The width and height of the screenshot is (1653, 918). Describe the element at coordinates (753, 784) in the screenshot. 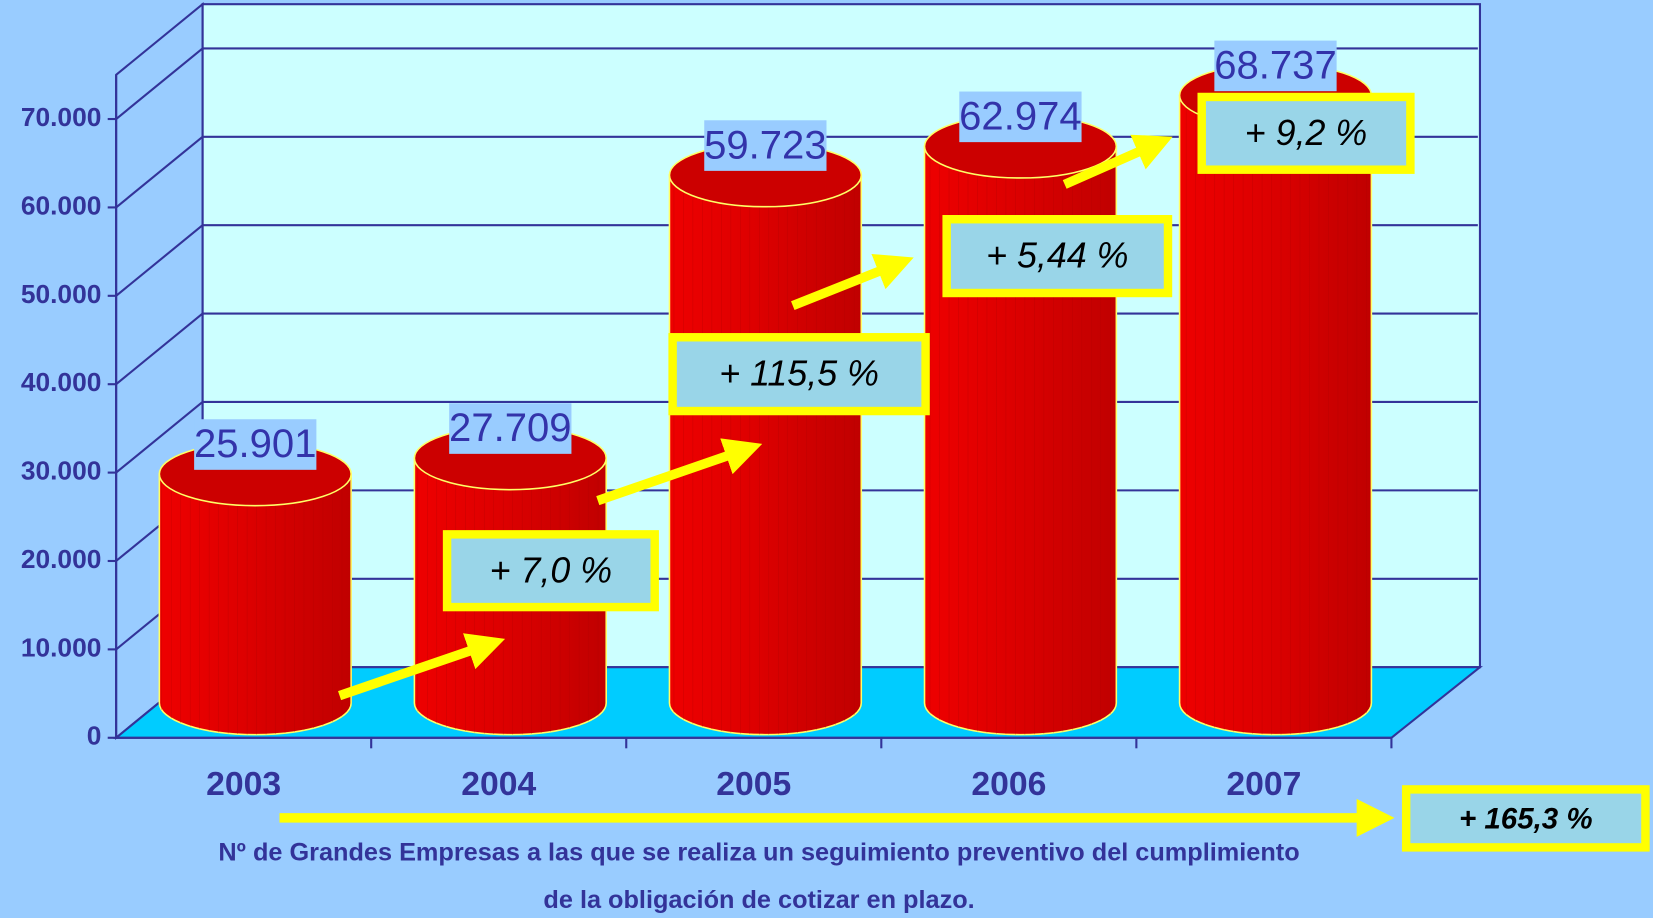

I see `x-tick-label: 2005` at that location.